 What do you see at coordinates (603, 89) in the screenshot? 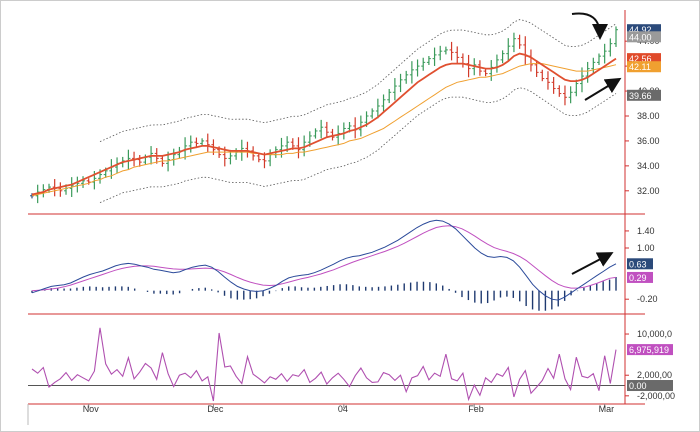
I see `price-up-arrow` at bounding box center [603, 89].